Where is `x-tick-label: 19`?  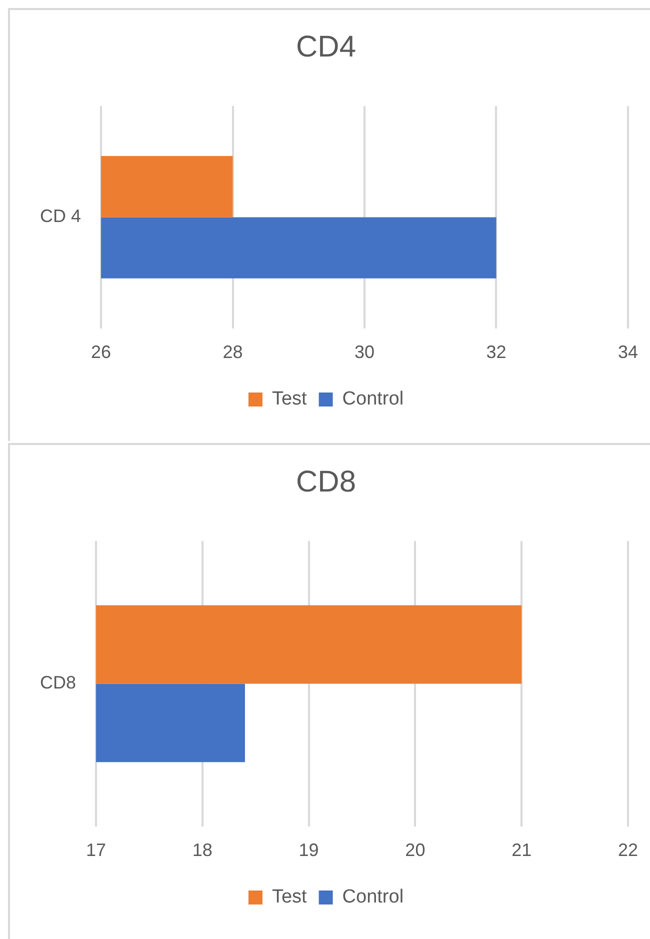 x-tick-label: 19 is located at coordinates (308, 850).